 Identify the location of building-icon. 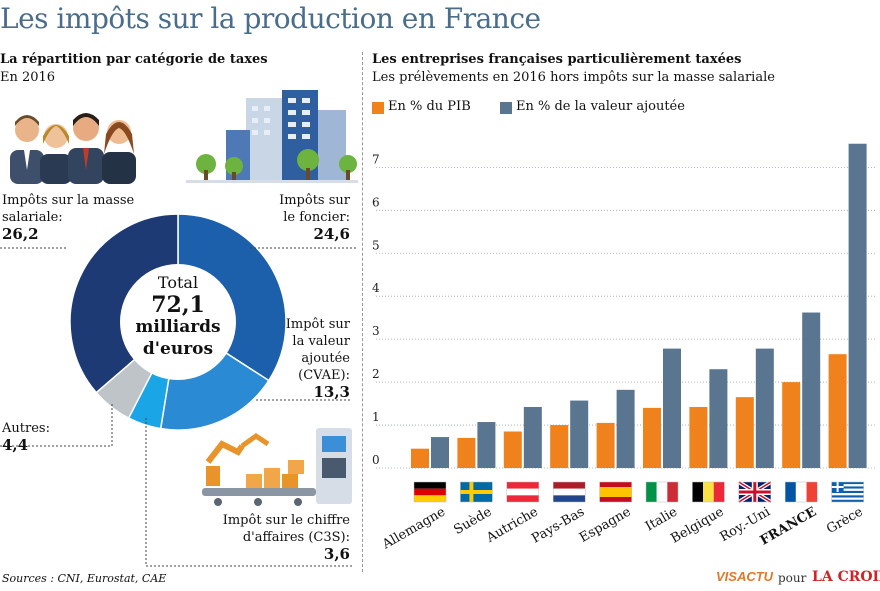
(264, 139).